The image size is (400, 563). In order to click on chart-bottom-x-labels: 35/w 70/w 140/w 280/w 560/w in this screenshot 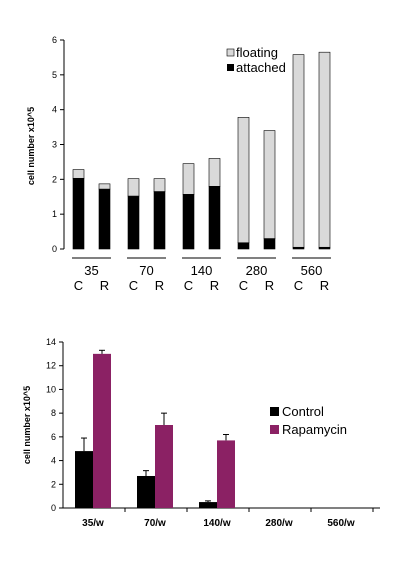, I will do `click(228, 518)`.